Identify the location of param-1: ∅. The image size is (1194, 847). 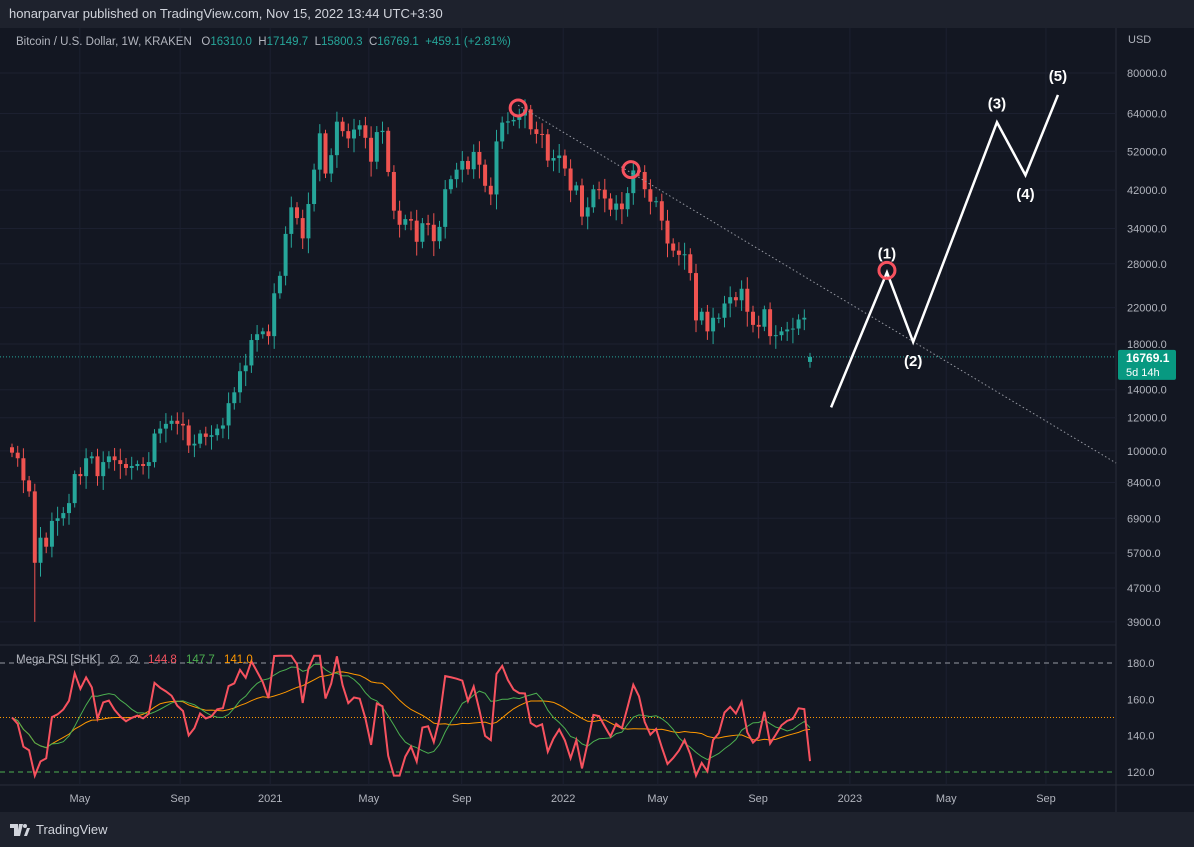
(114, 660).